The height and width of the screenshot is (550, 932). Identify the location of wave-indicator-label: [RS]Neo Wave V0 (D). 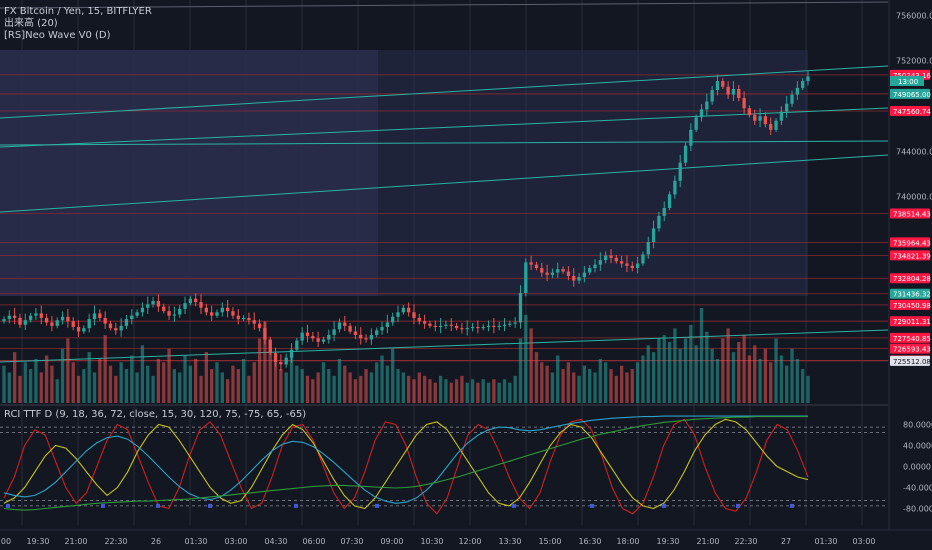
(57, 35).